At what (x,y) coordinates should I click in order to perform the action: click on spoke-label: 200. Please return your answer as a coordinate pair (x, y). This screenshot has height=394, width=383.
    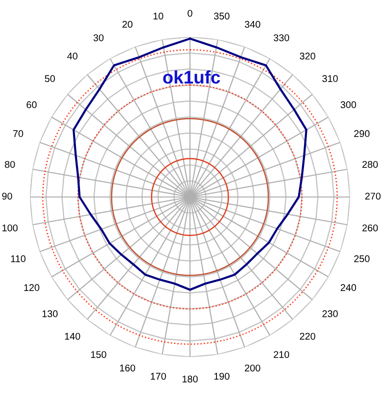
    Looking at the image, I should click on (252, 368).